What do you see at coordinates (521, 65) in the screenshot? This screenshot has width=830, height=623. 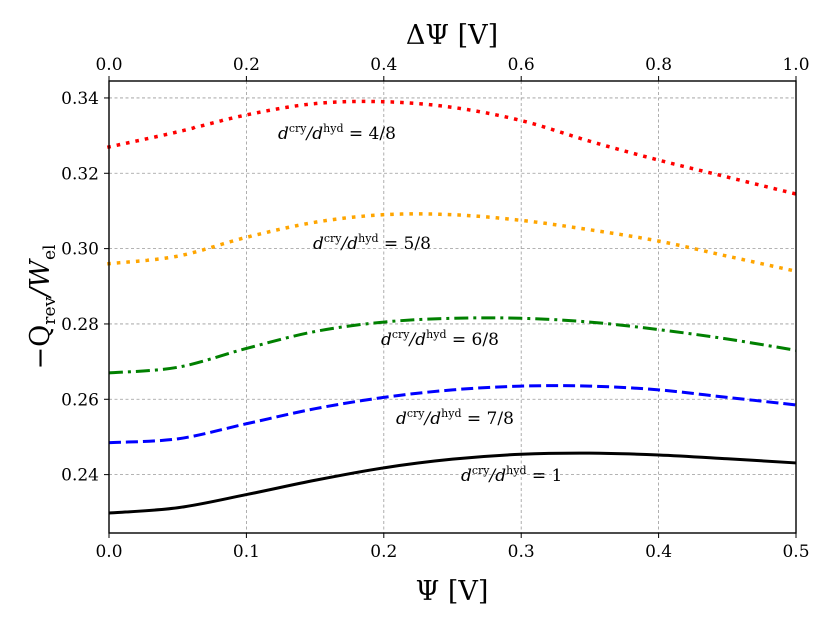 I see `top-tick-label: 0.6` at bounding box center [521, 65].